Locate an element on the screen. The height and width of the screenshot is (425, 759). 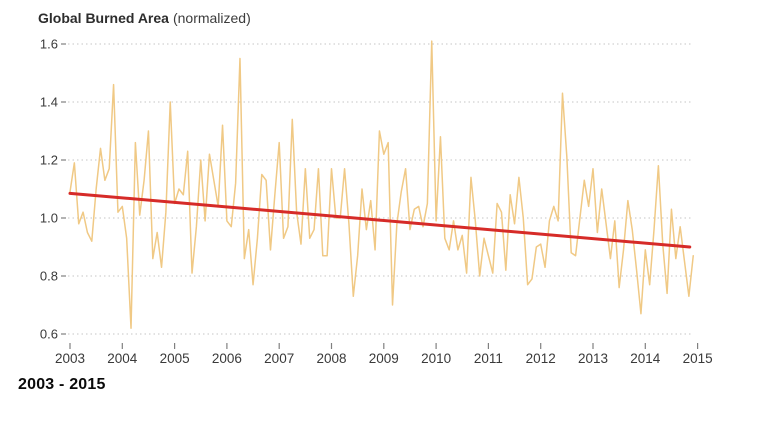
y-axis-label: 1.6 is located at coordinates (49, 44).